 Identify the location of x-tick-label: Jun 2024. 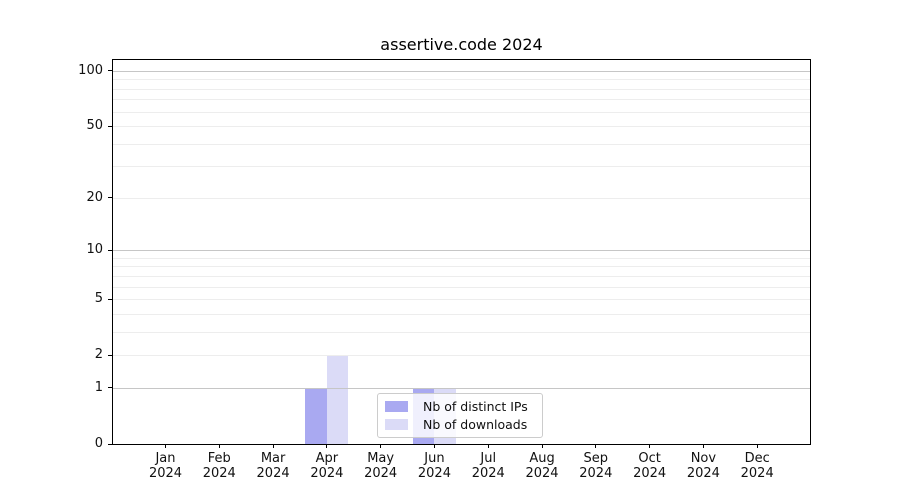
(434, 466).